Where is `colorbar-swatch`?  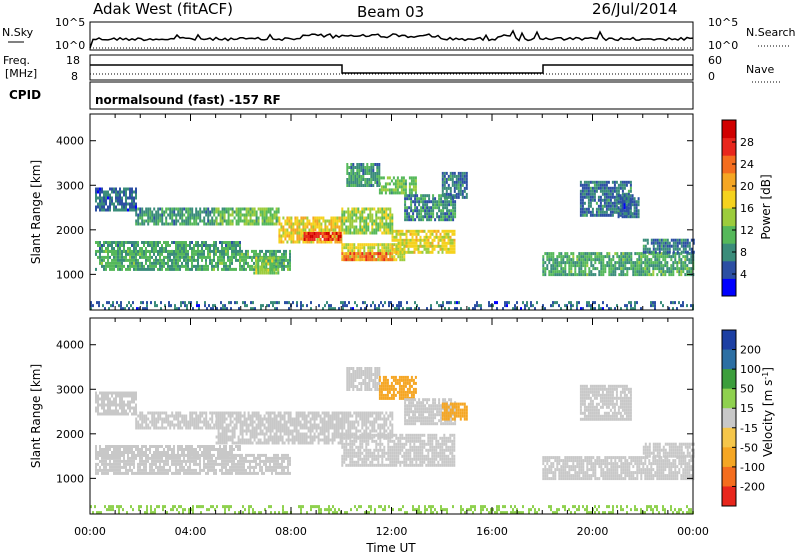 colorbar-swatch is located at coordinates (729, 164).